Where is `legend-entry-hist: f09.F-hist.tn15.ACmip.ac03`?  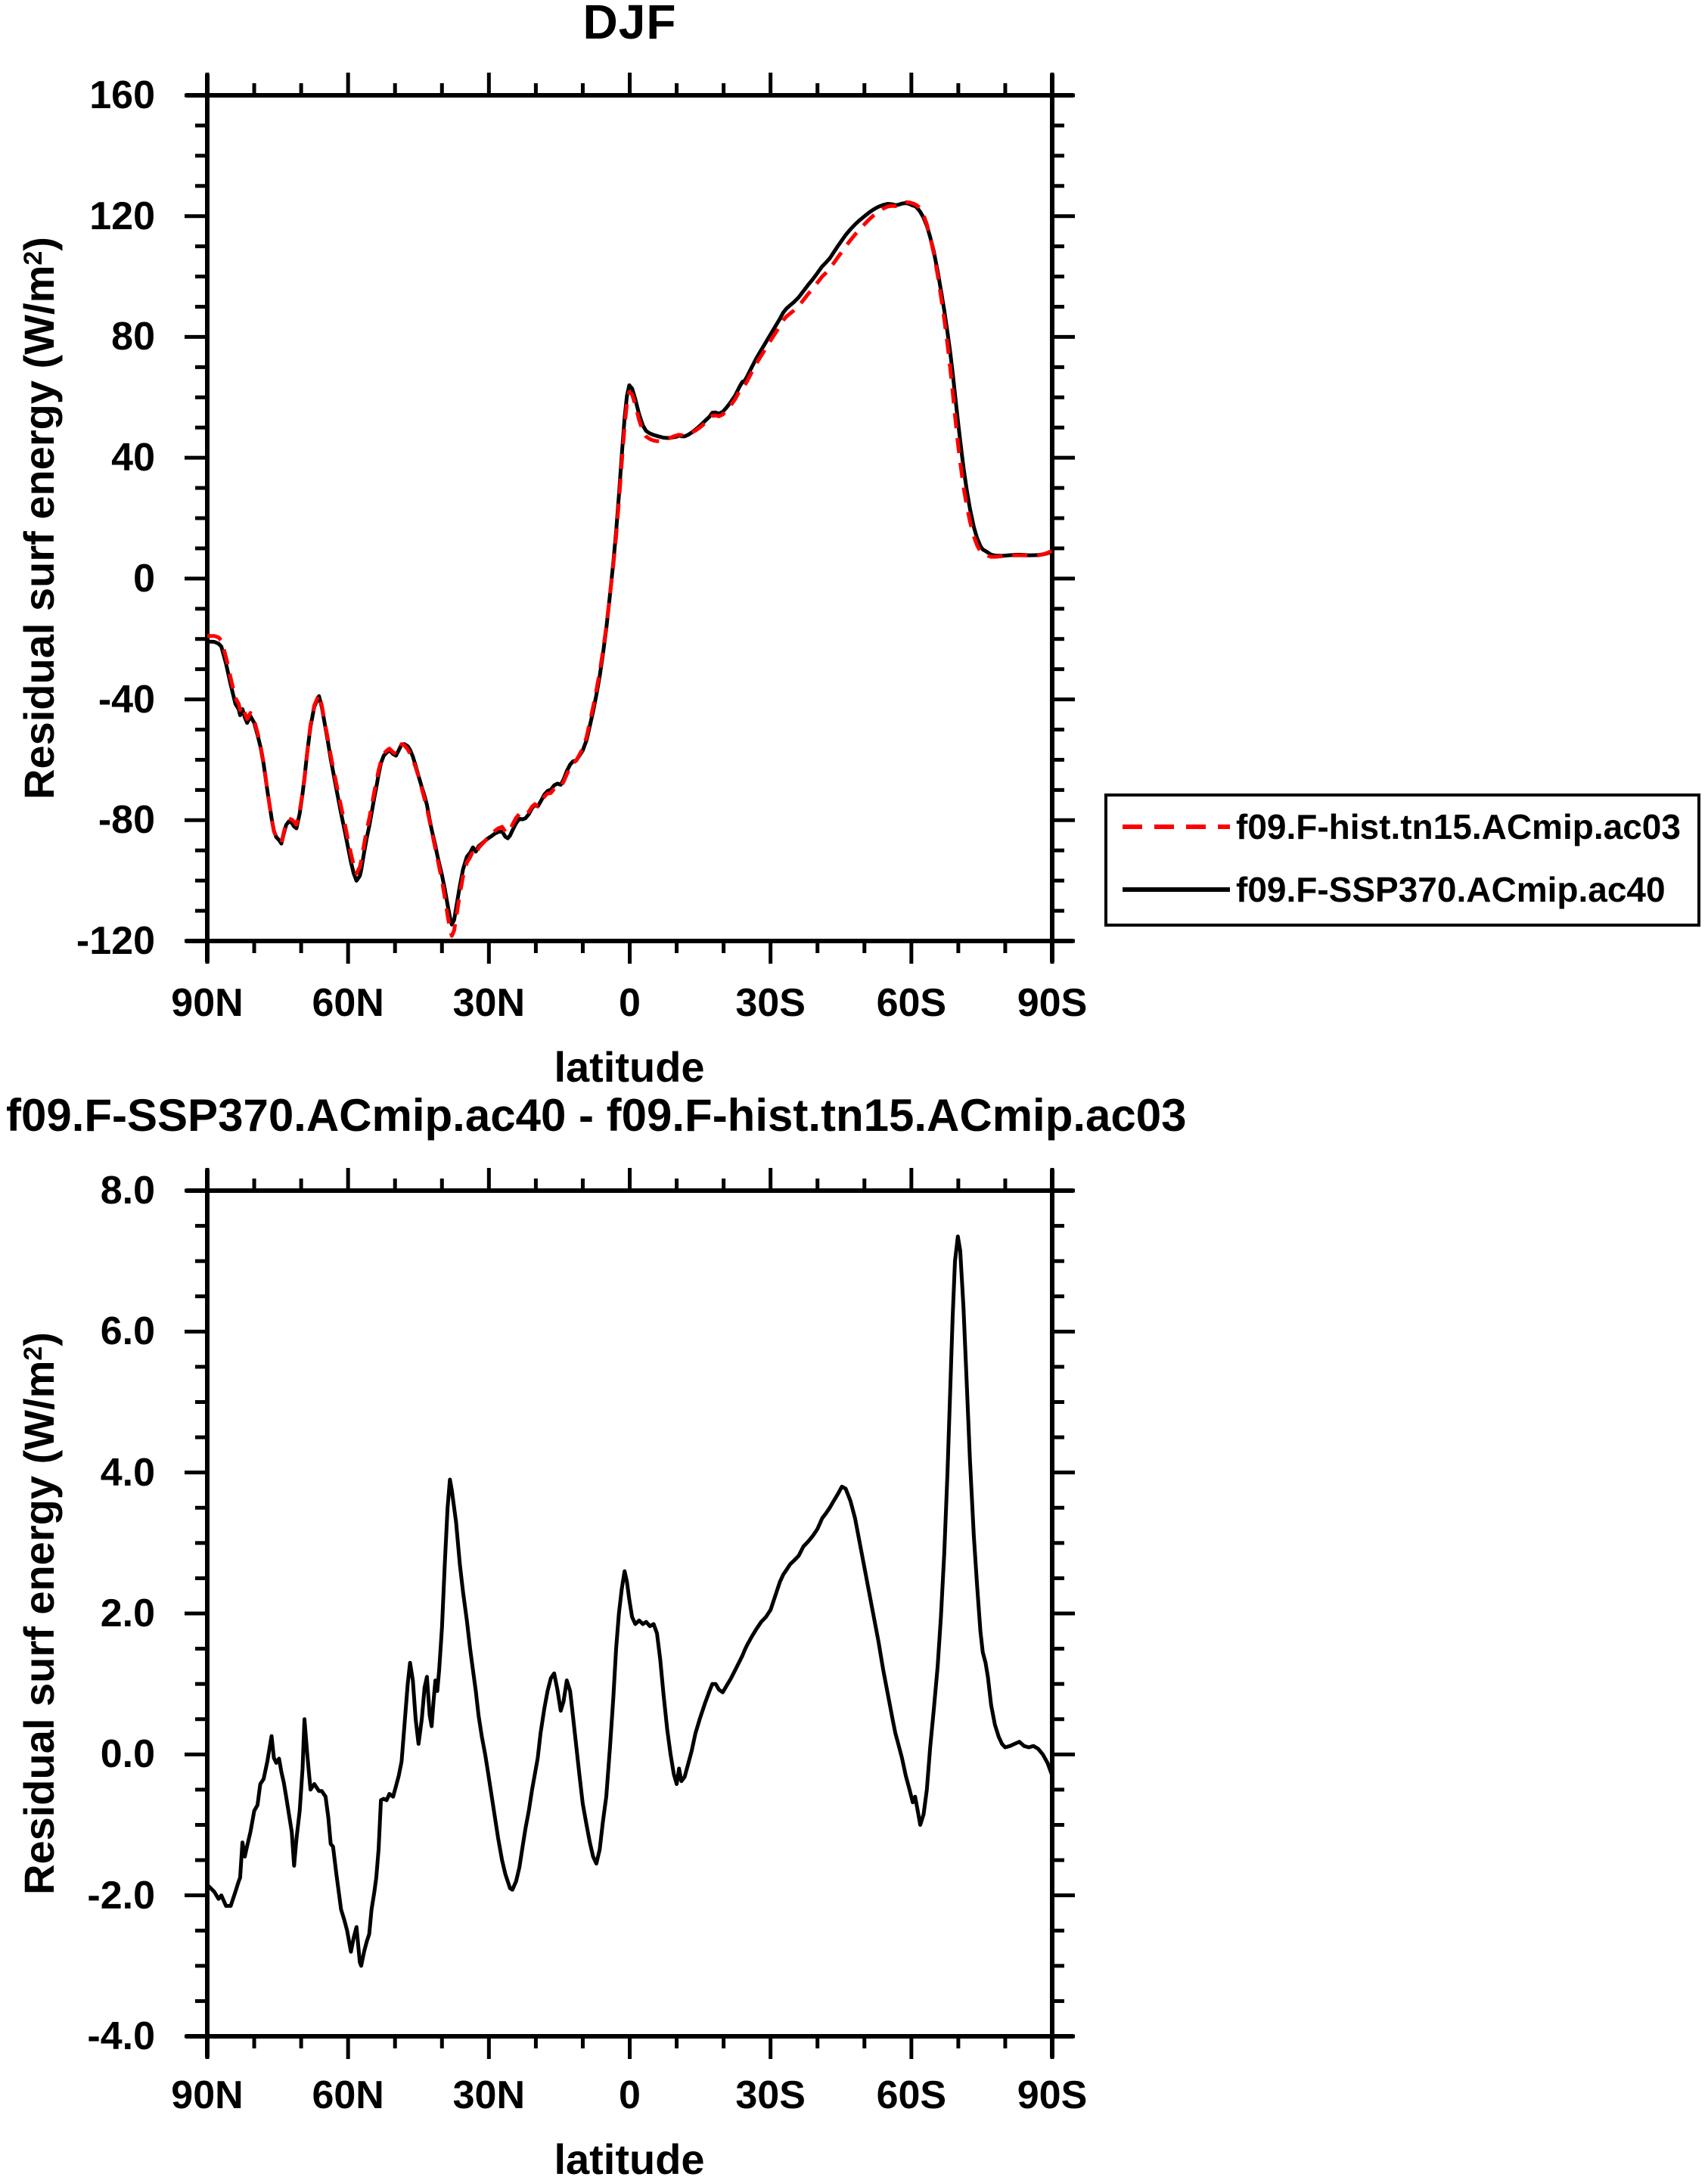
legend-entry-hist: f09.F-hist.tn15.ACmip.ac03 is located at coordinates (1402, 826).